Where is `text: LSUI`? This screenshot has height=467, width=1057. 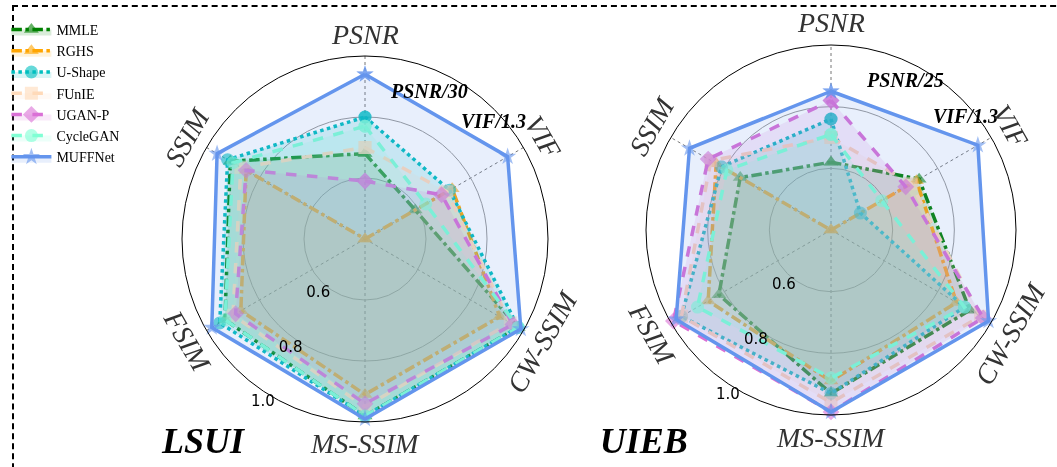 text: LSUI is located at coordinates (203, 440).